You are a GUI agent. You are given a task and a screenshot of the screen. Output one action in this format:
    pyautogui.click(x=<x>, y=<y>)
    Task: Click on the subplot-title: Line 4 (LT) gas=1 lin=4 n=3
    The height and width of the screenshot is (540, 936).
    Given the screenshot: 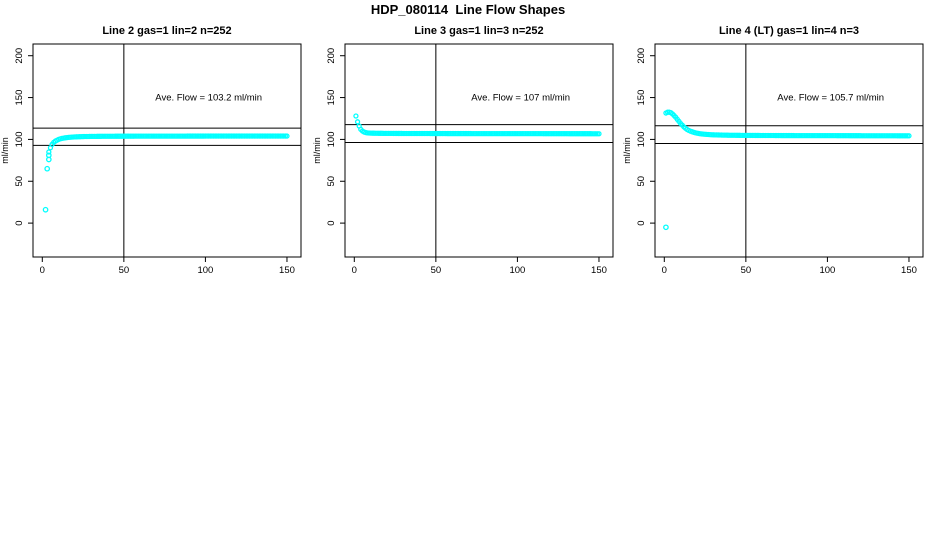 What is the action you would take?
    pyautogui.click(x=789, y=31)
    